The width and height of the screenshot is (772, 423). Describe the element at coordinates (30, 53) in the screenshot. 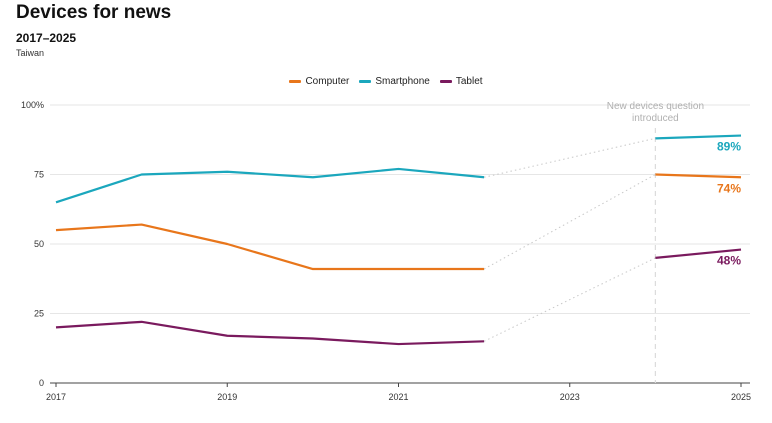

I see `chart-region: Taiwan` at that location.